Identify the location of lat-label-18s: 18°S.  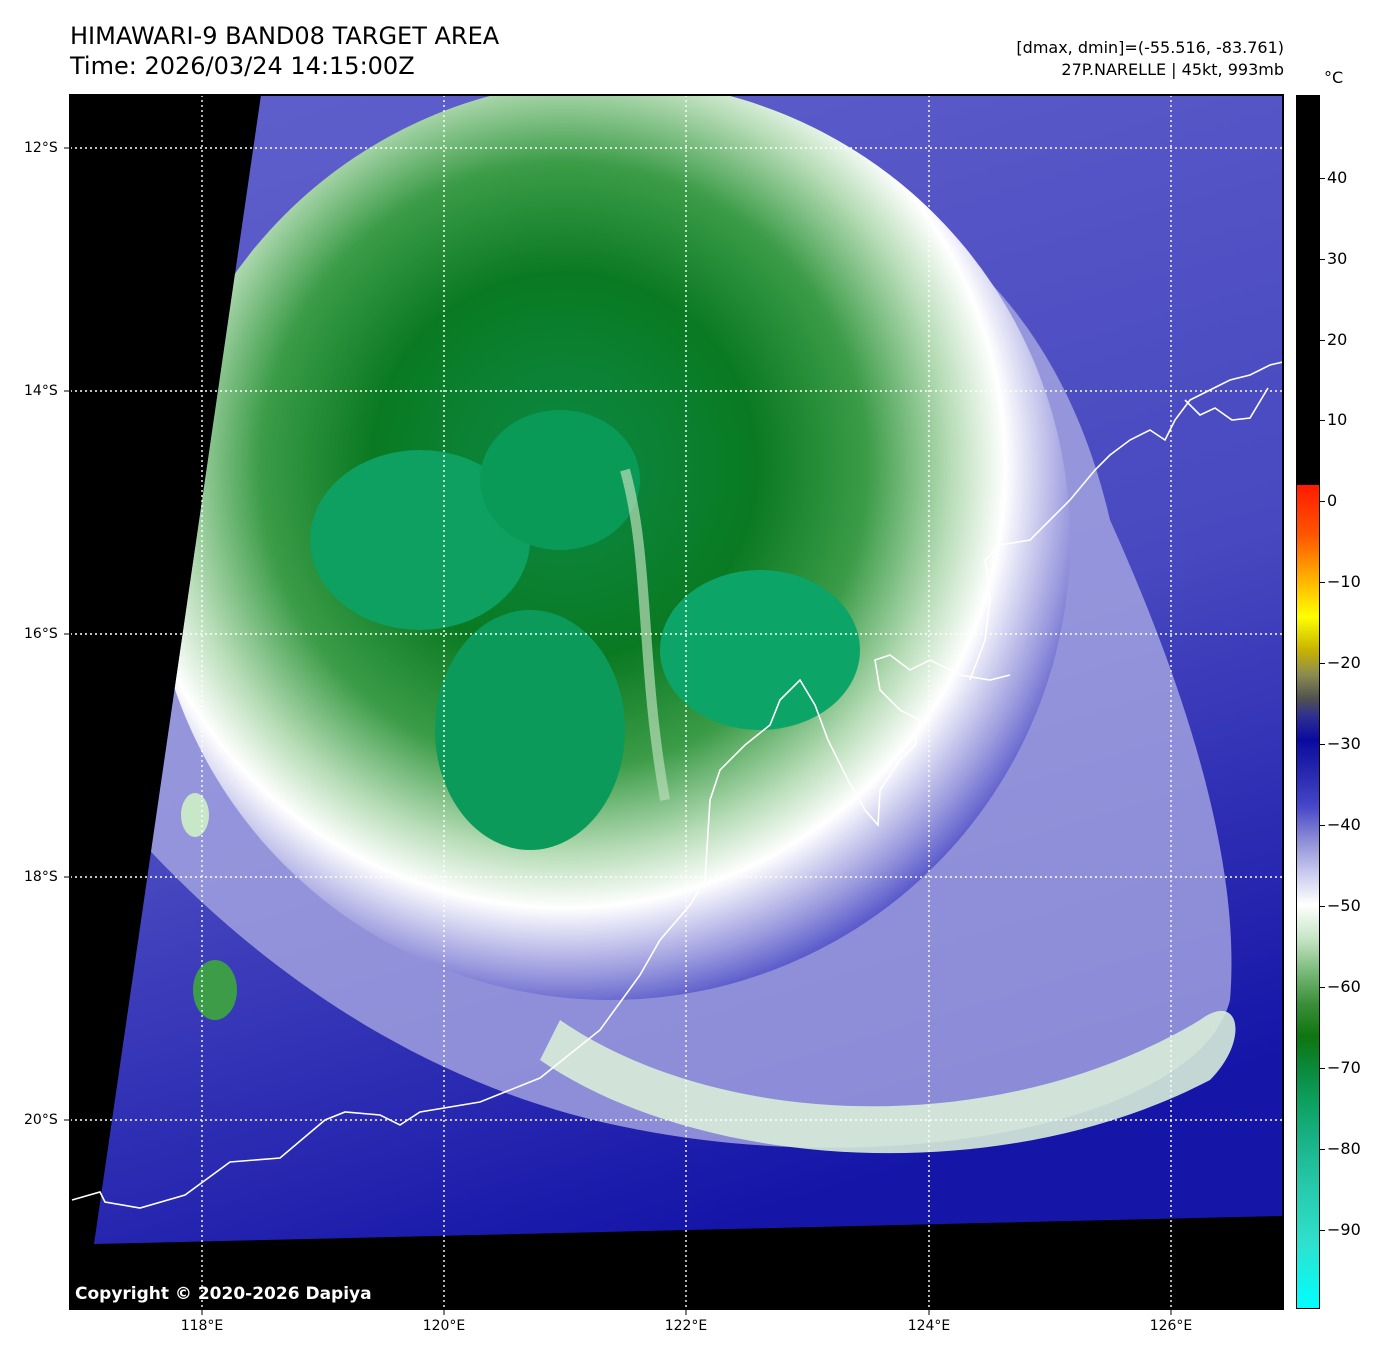
(41, 877).